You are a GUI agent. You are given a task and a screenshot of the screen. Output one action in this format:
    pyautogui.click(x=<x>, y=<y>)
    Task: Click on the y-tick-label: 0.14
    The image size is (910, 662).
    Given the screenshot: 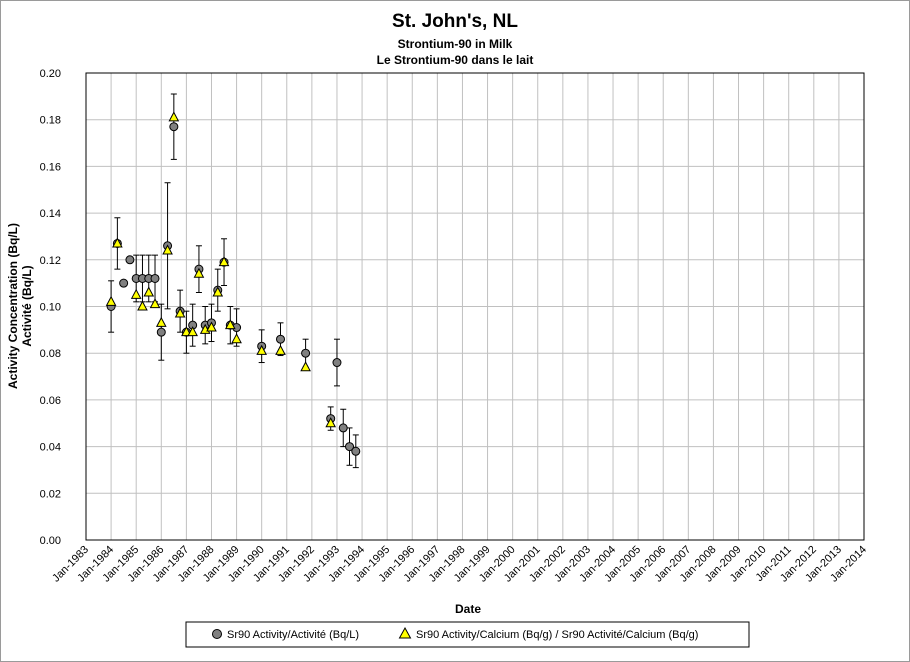 What is the action you would take?
    pyautogui.click(x=50, y=214)
    